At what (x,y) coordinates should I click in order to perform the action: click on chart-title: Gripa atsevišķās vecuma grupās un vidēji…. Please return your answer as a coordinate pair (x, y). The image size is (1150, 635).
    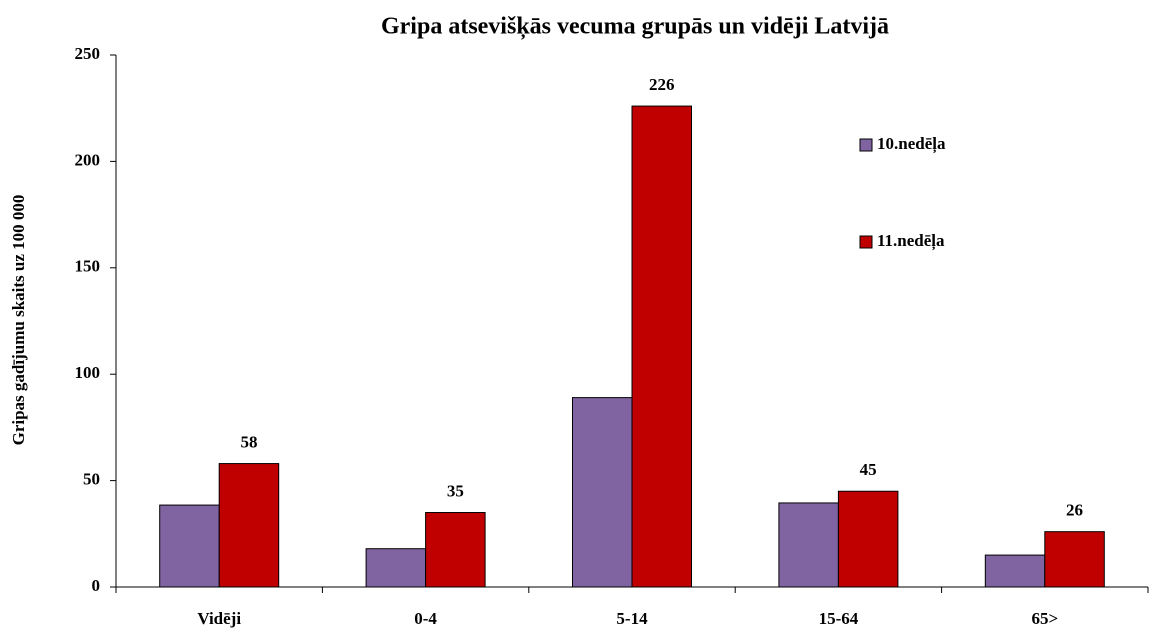
    Looking at the image, I should click on (635, 27).